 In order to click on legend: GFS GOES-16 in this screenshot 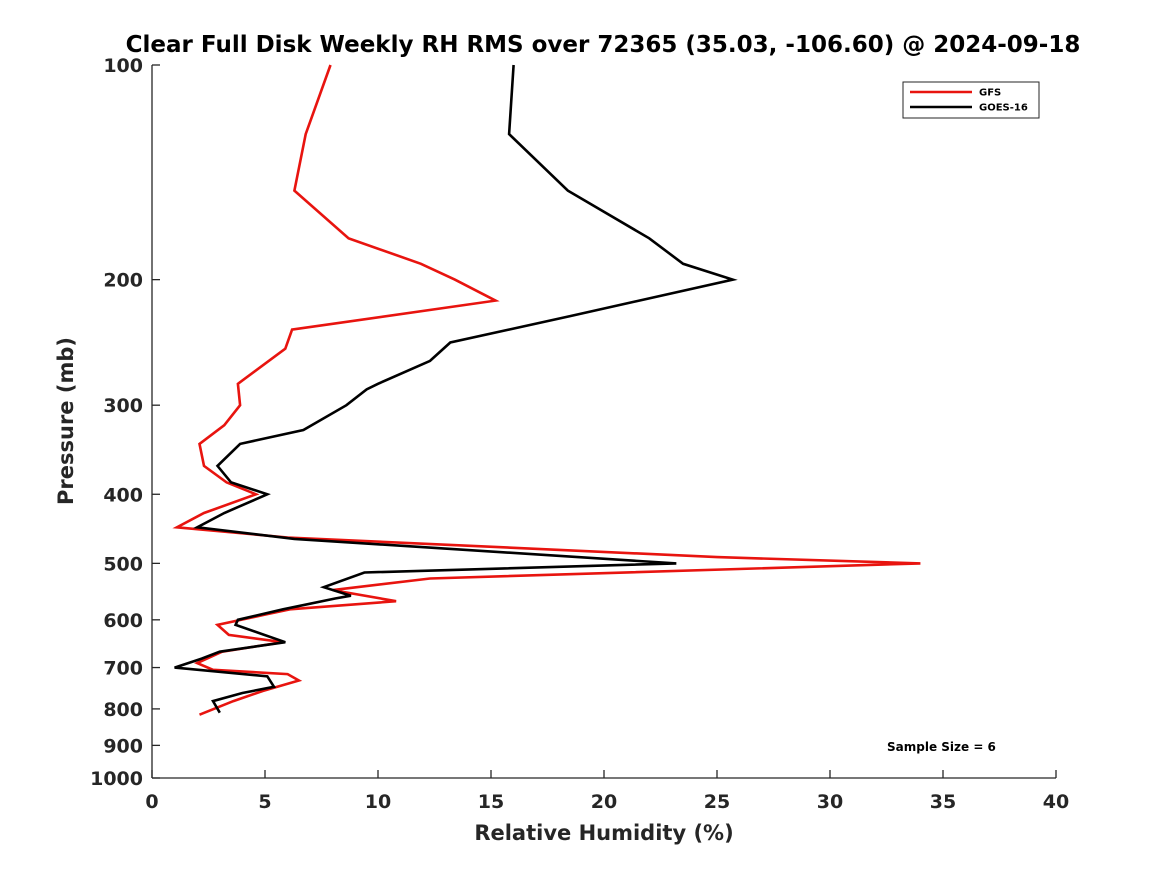, I will do `click(971, 100)`.